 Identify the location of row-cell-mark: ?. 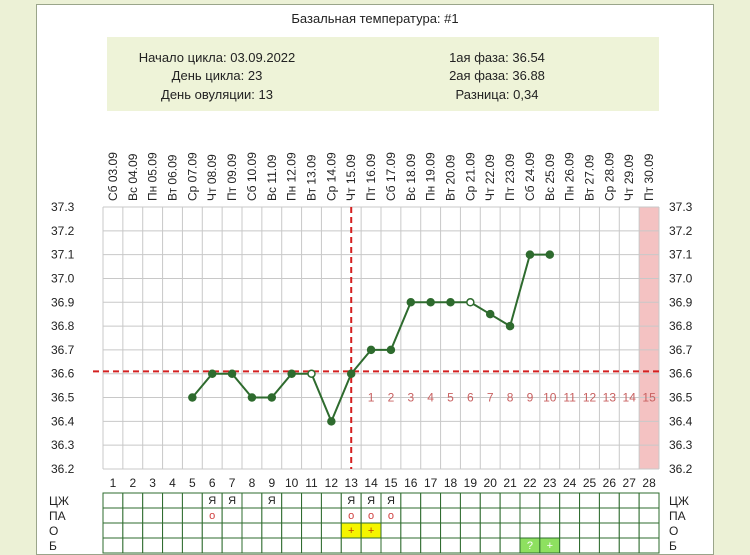
(530, 546).